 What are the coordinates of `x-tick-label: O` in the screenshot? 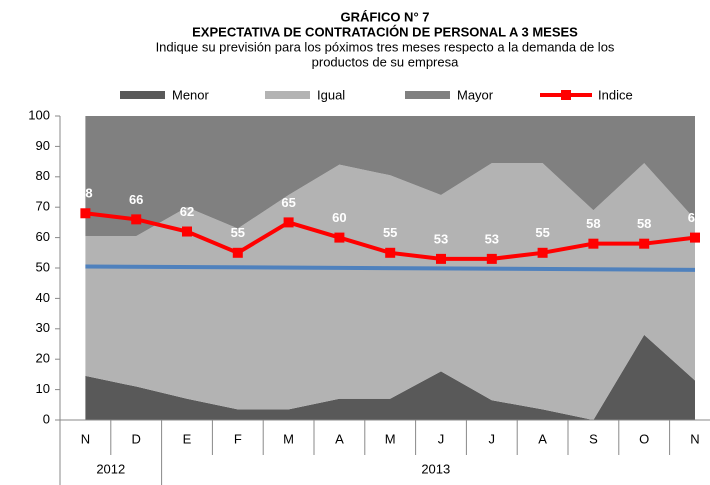 It's located at (644, 438).